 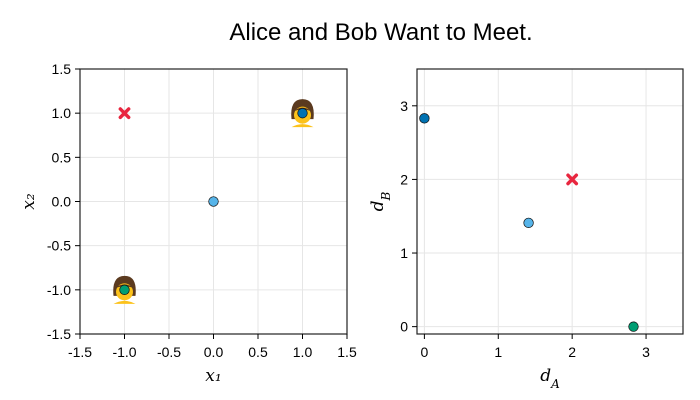 What do you see at coordinates (404, 179) in the screenshot?
I see `y-tick-label: 2` at bounding box center [404, 179].